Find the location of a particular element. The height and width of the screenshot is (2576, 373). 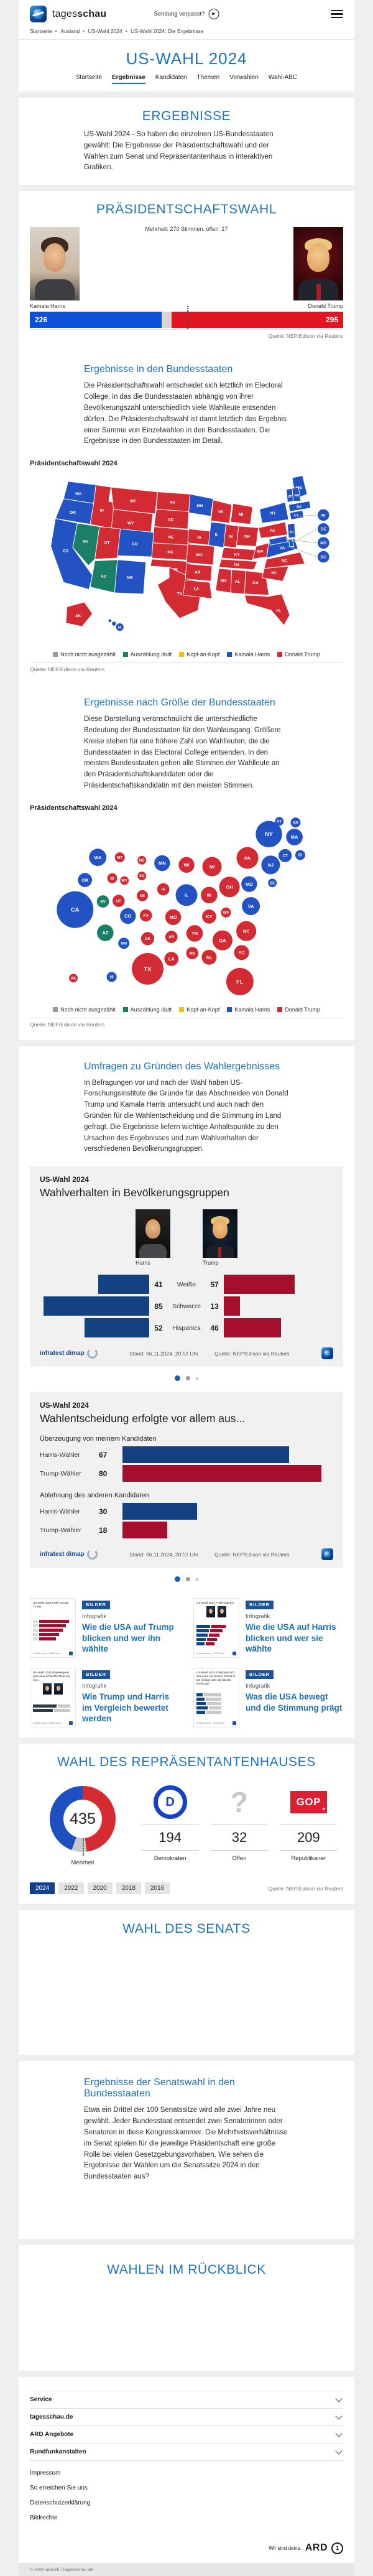

state-PA is located at coordinates (273, 530).